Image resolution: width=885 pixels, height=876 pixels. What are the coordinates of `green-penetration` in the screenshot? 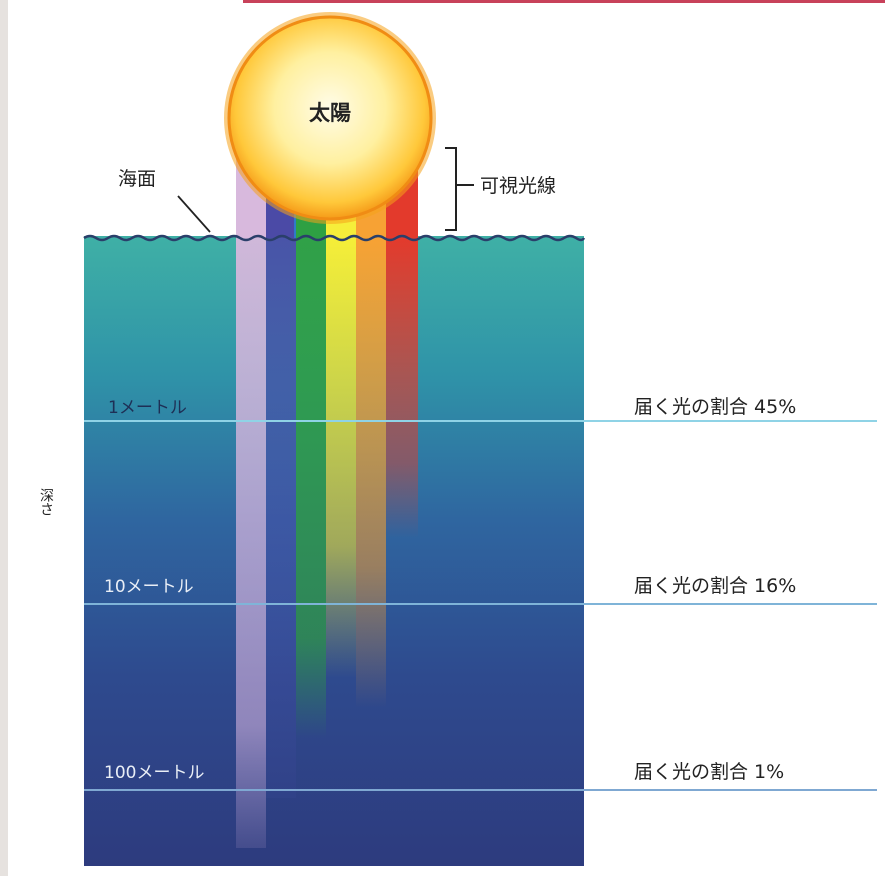 It's located at (311, 488).